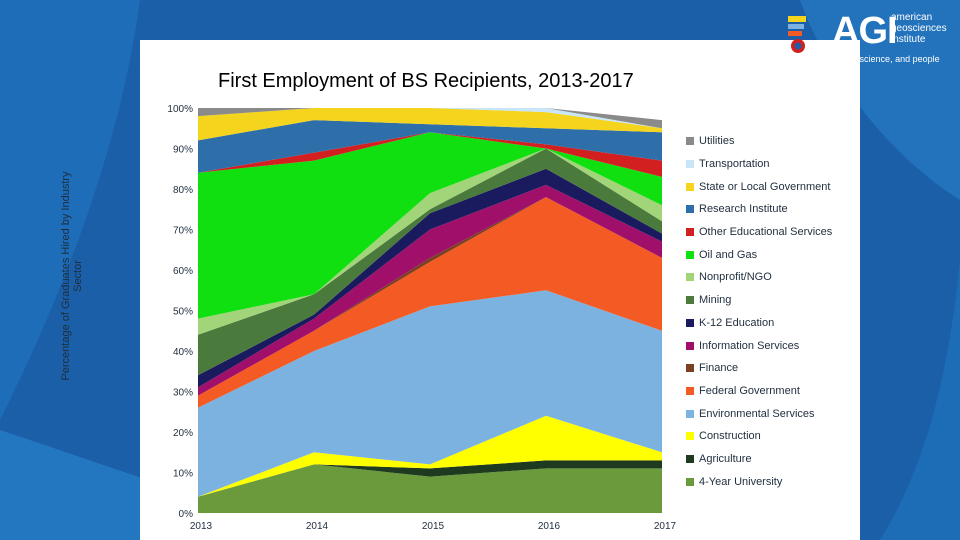  I want to click on legend-item: Federal Government, so click(766, 391).